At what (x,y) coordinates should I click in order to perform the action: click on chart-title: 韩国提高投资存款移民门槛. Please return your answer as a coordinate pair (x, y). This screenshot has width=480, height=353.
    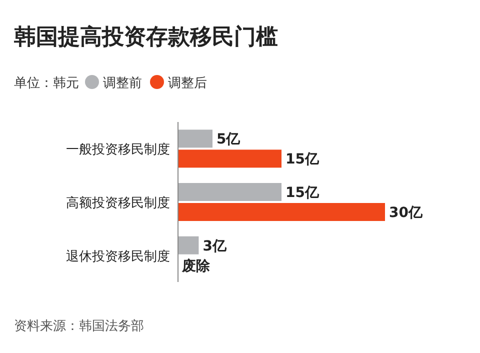
    Looking at the image, I should click on (145, 37).